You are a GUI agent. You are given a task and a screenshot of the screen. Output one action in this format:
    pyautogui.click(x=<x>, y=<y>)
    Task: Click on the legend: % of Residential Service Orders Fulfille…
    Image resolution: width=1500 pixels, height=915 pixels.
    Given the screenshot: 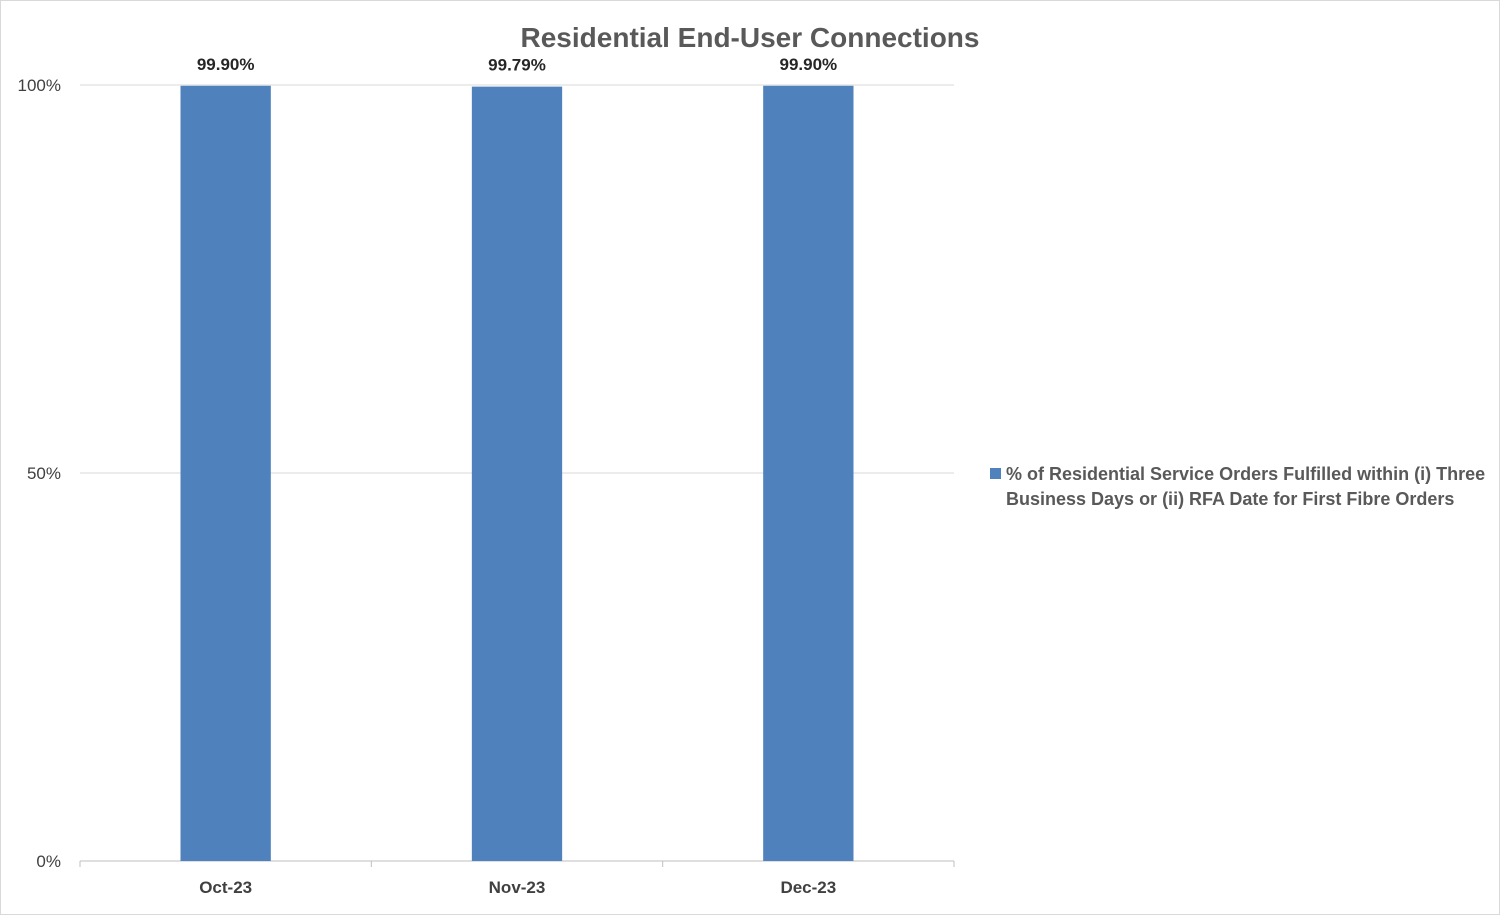 What is the action you would take?
    pyautogui.click(x=1240, y=487)
    